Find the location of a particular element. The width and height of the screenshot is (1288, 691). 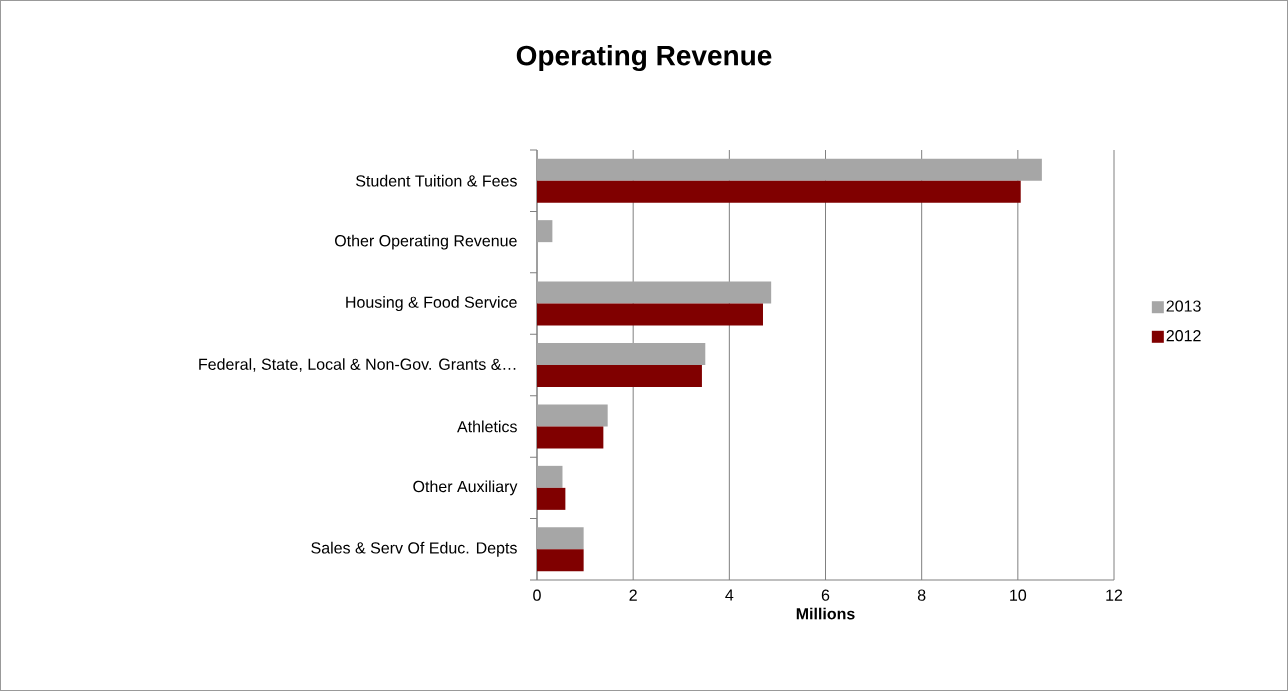

x-tick-label: 10 is located at coordinates (1018, 595).